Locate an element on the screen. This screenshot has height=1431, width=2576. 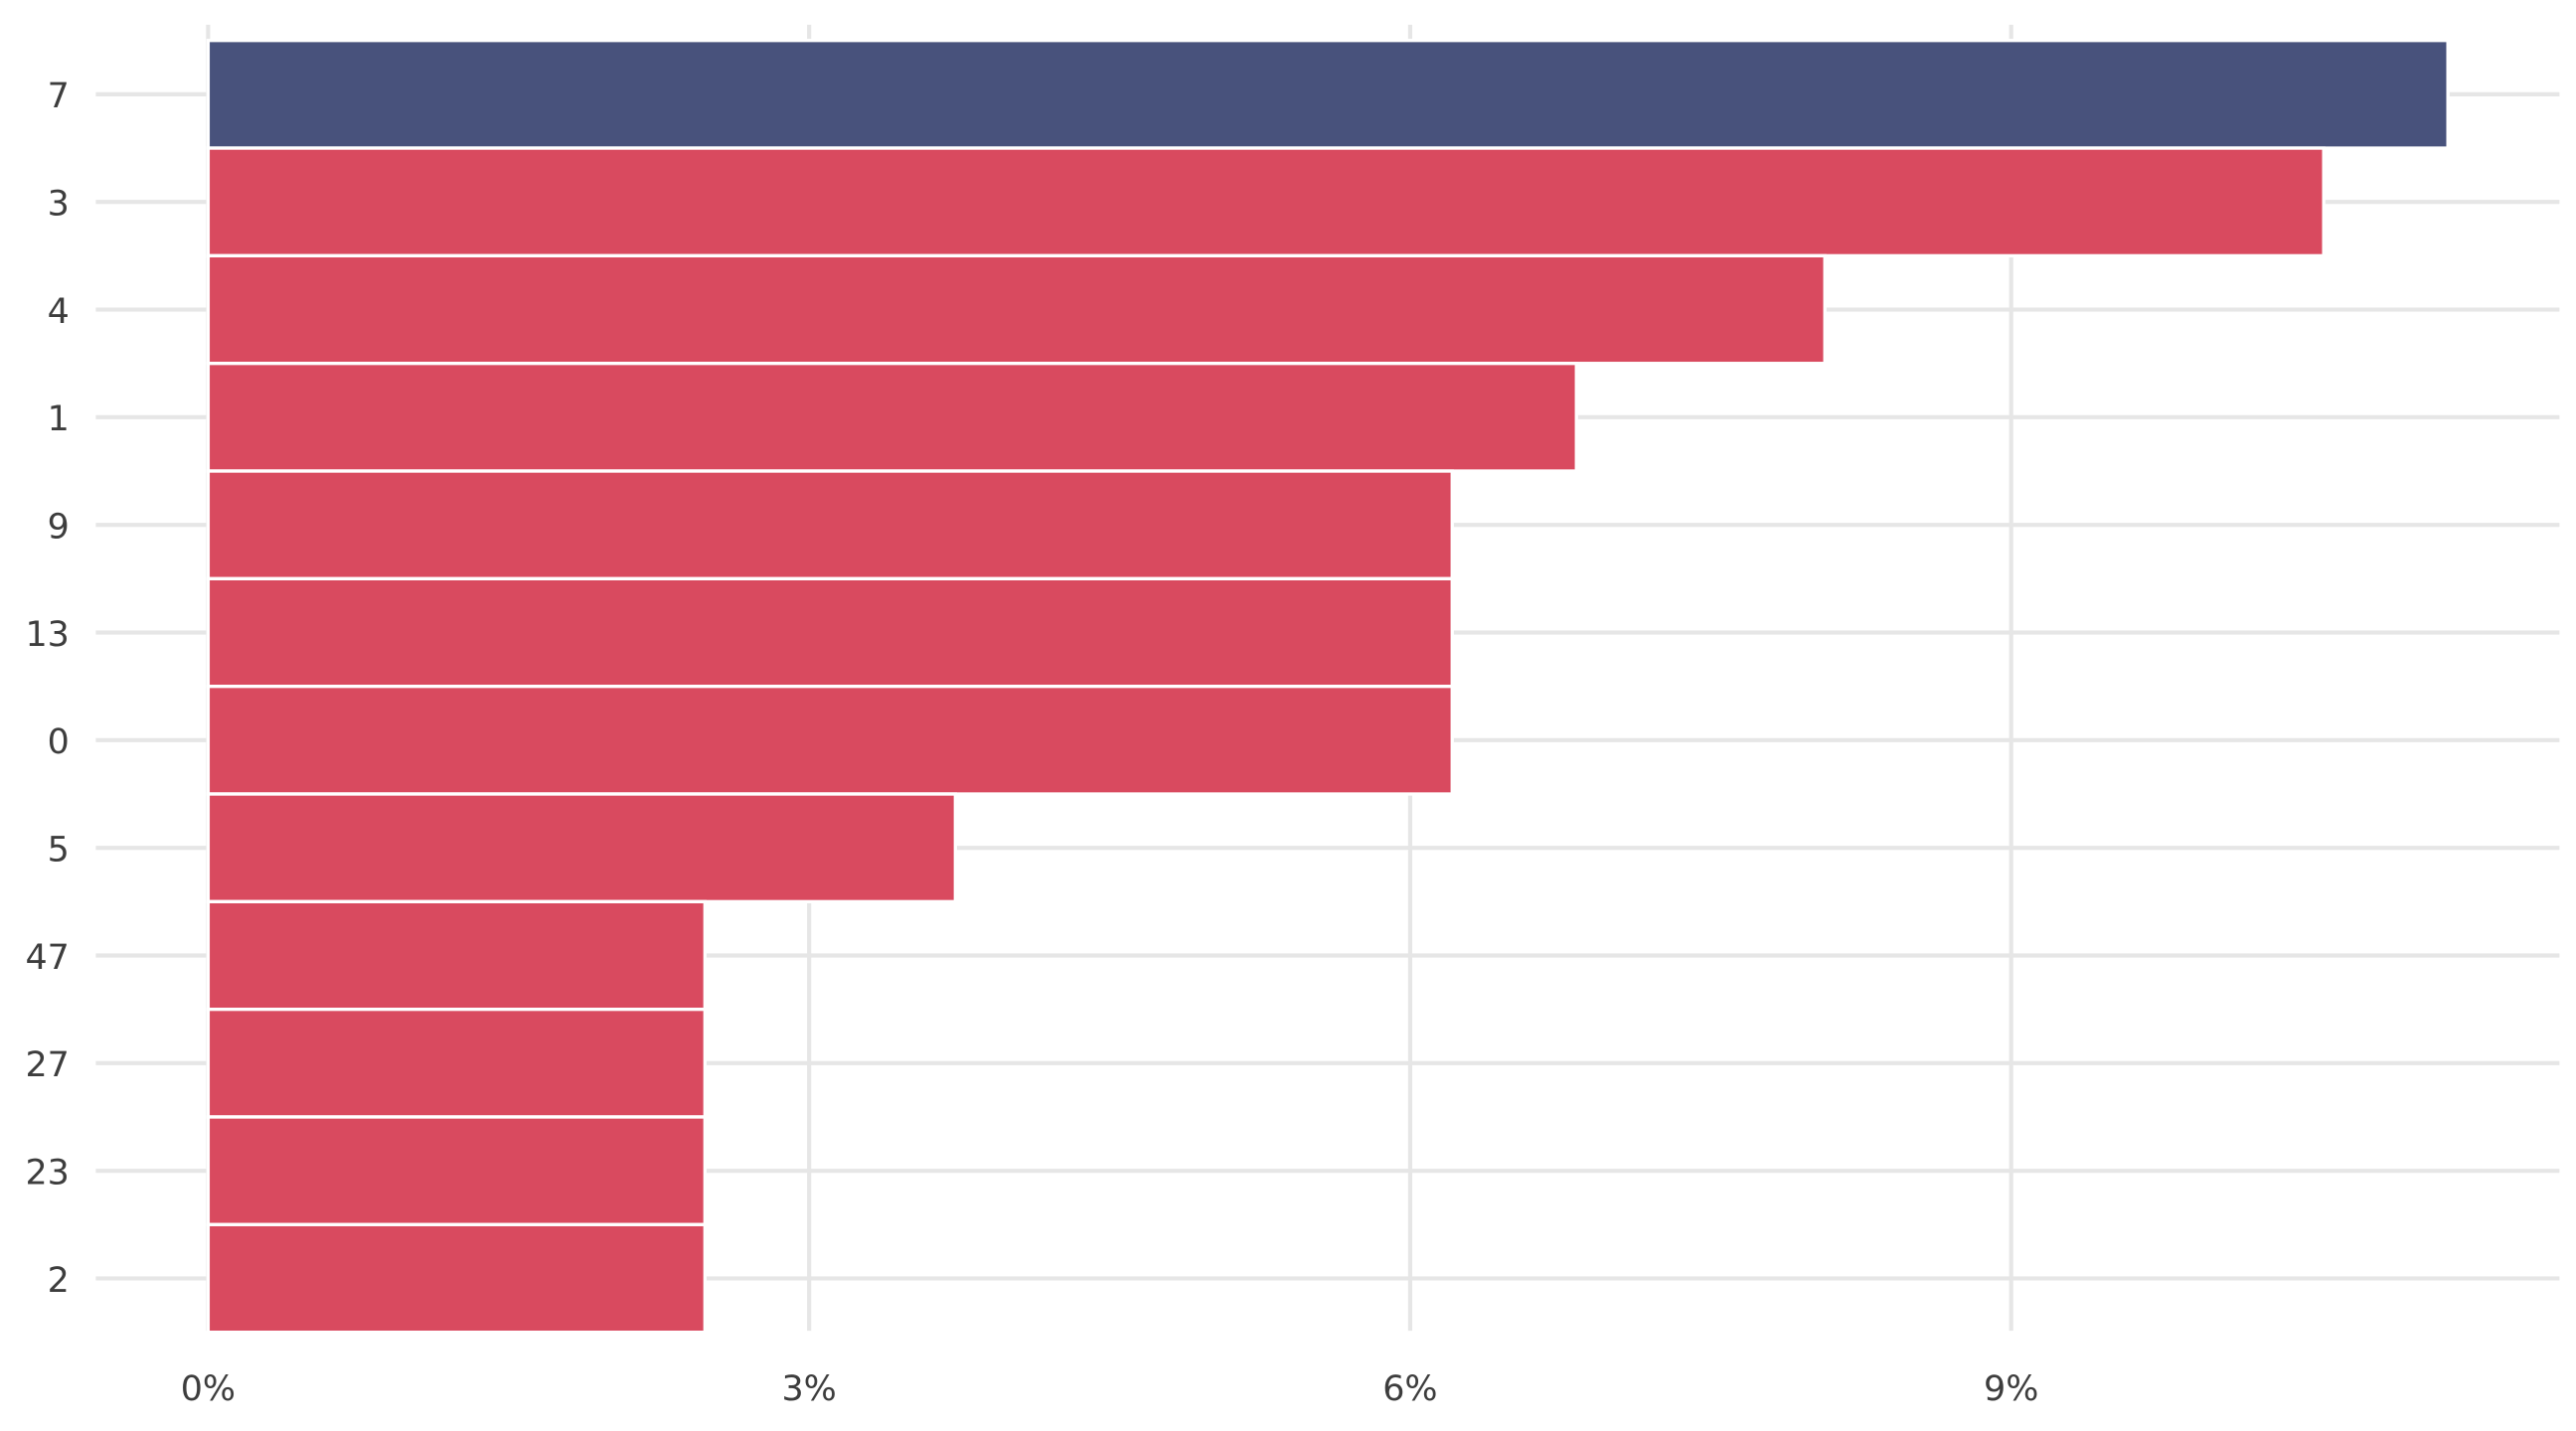
y-tick-label: 1 is located at coordinates (59, 419).